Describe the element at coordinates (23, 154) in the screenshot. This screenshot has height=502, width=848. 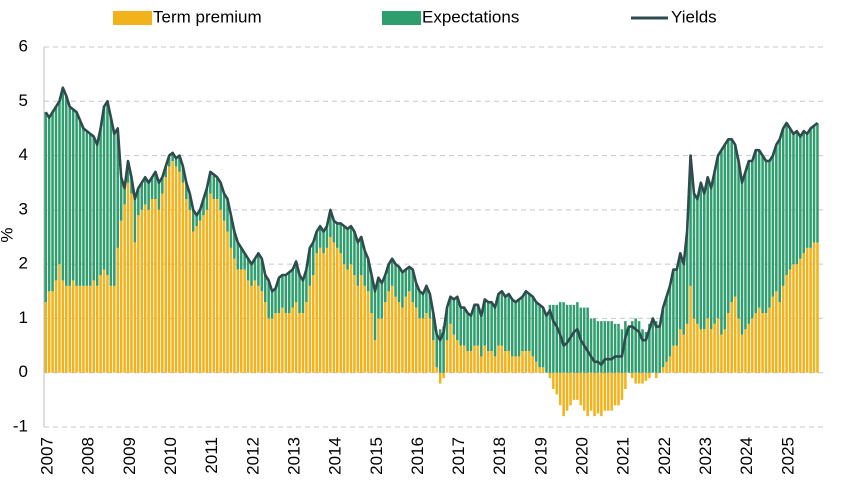
I see `y-tick-label: 4` at that location.